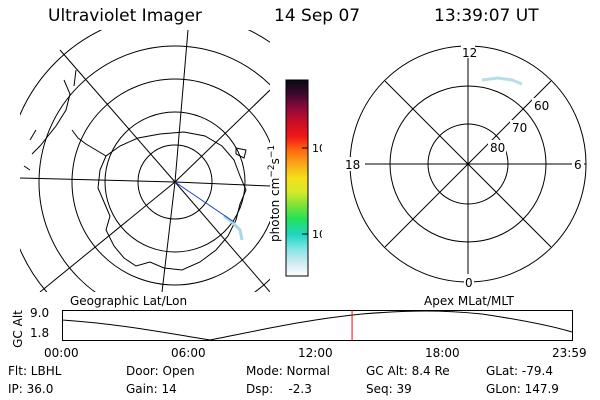 The width and height of the screenshot is (600, 400). What do you see at coordinates (40, 333) in the screenshot?
I see `altitude-tick-bottom: 1.8` at bounding box center [40, 333].